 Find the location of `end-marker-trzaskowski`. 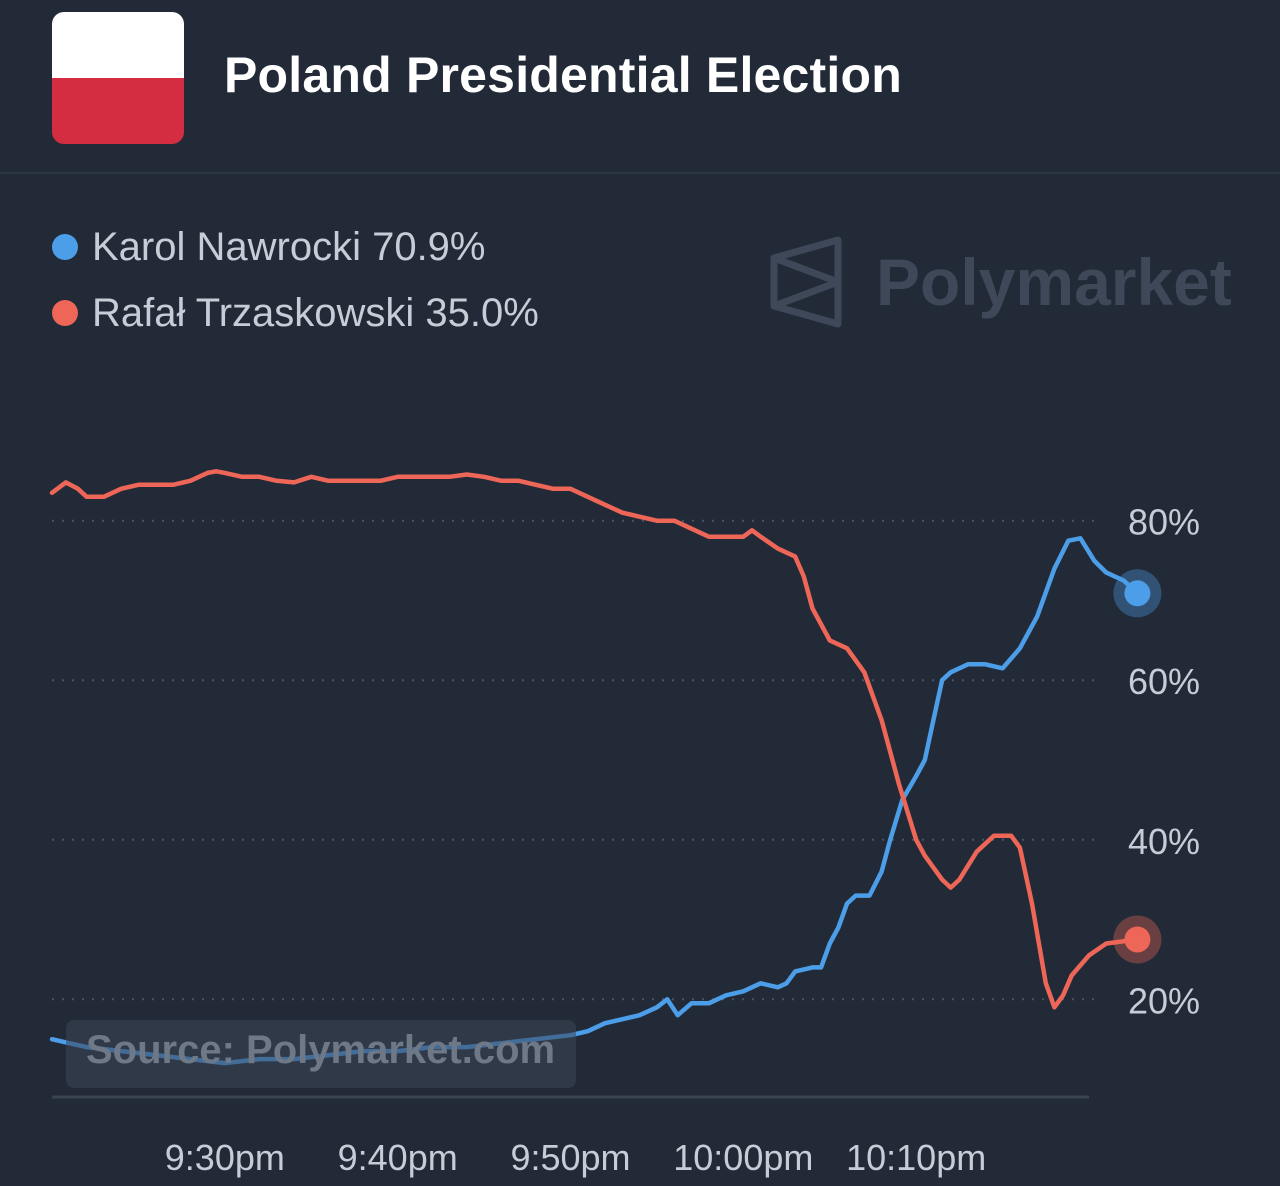

end-marker-trzaskowski is located at coordinates (1137, 939).